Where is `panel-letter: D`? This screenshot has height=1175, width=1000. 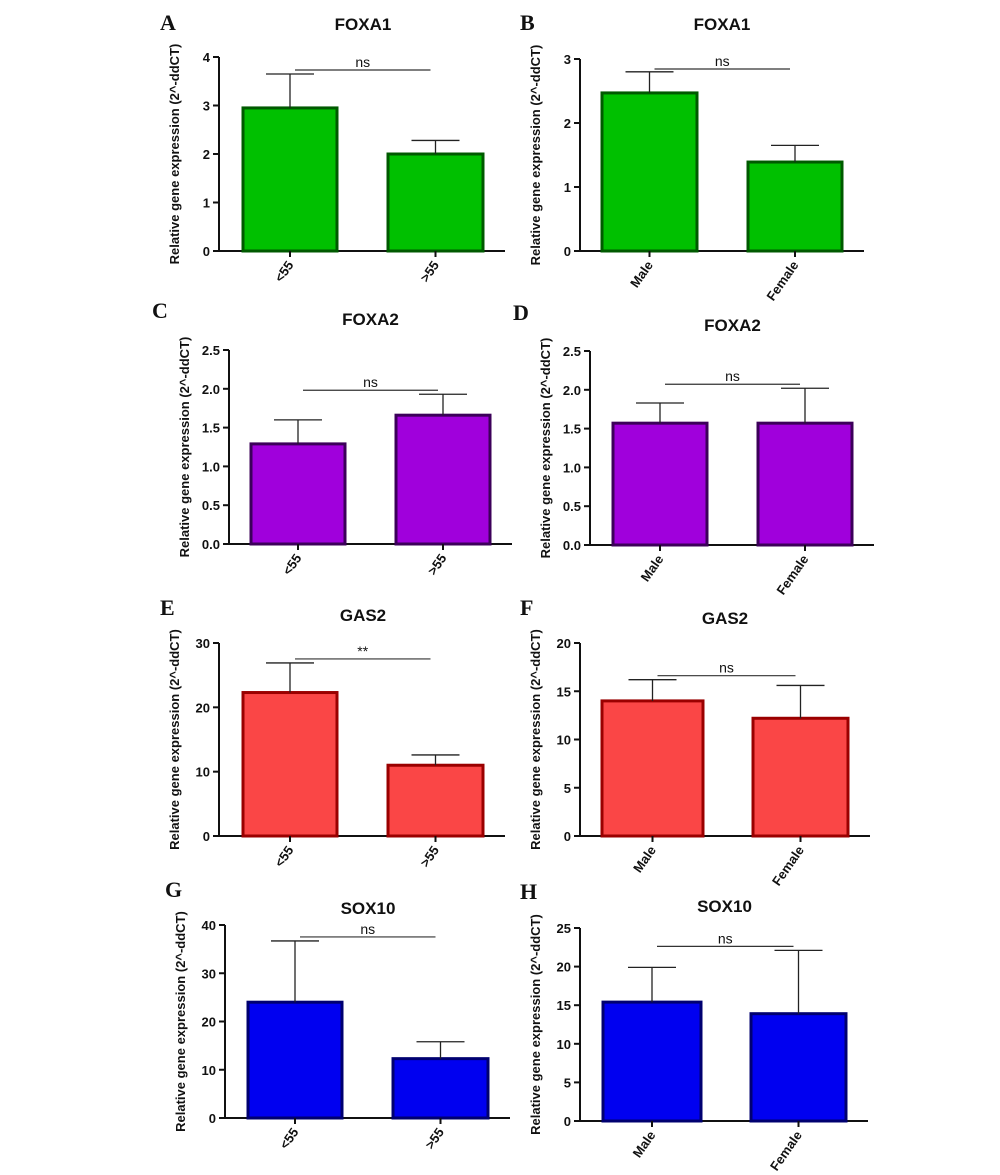 panel-letter: D is located at coordinates (521, 312).